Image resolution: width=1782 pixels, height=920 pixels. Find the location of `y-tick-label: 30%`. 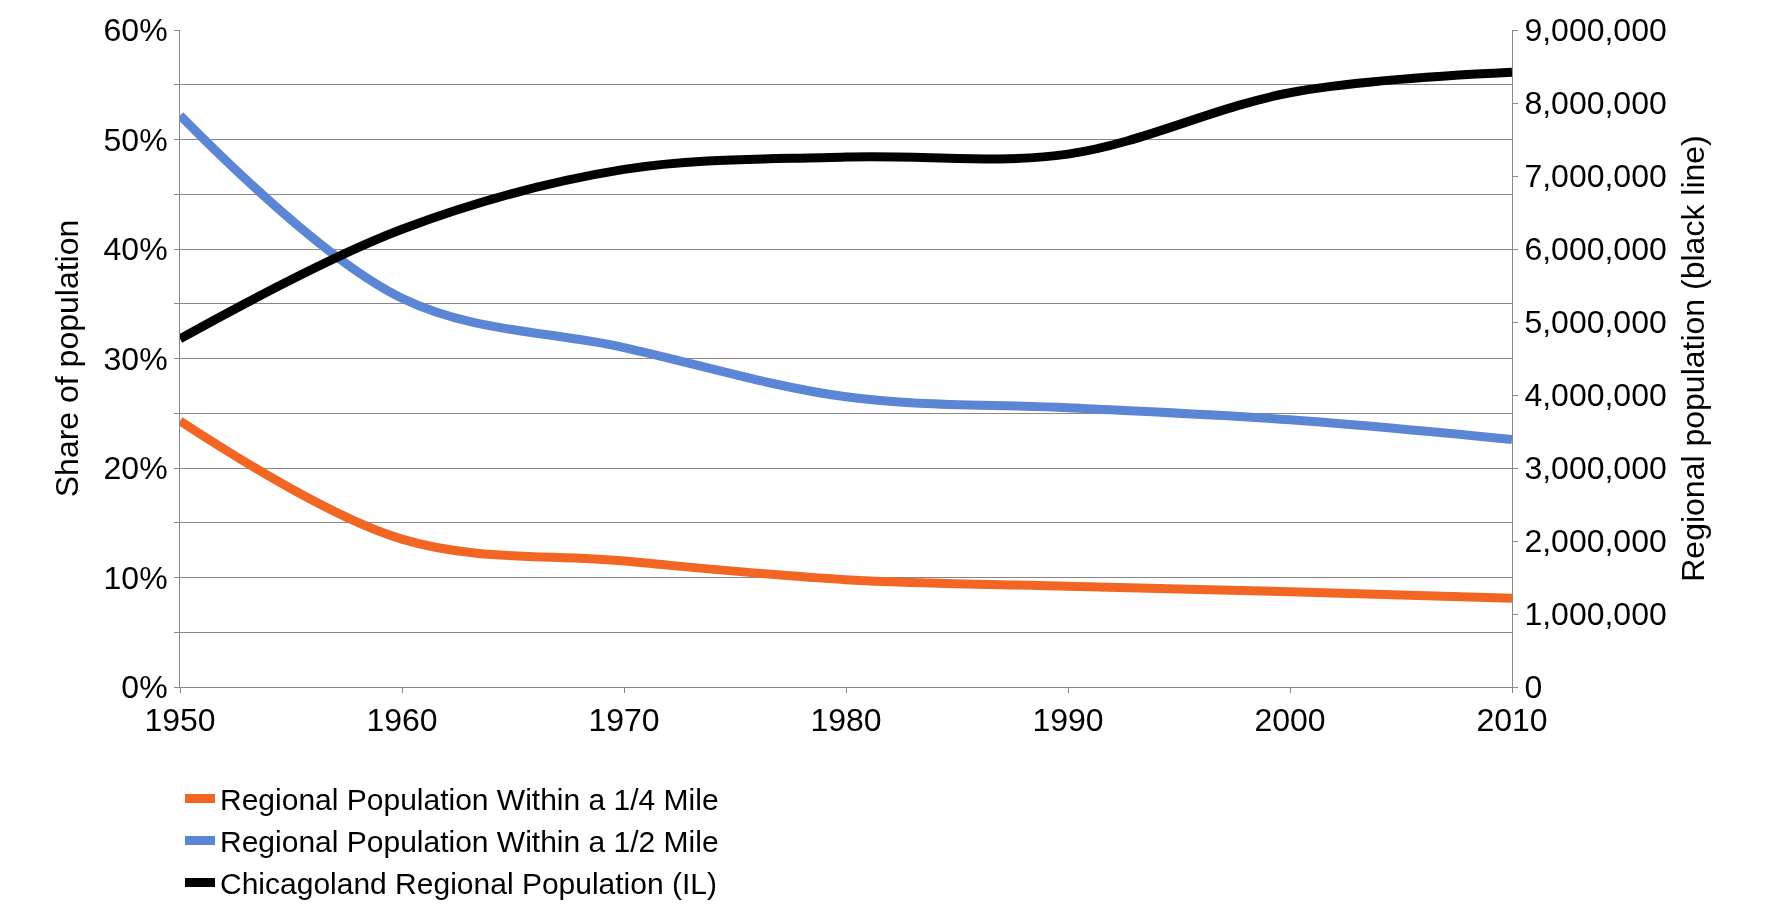

y-tick-label: 30% is located at coordinates (135, 358).